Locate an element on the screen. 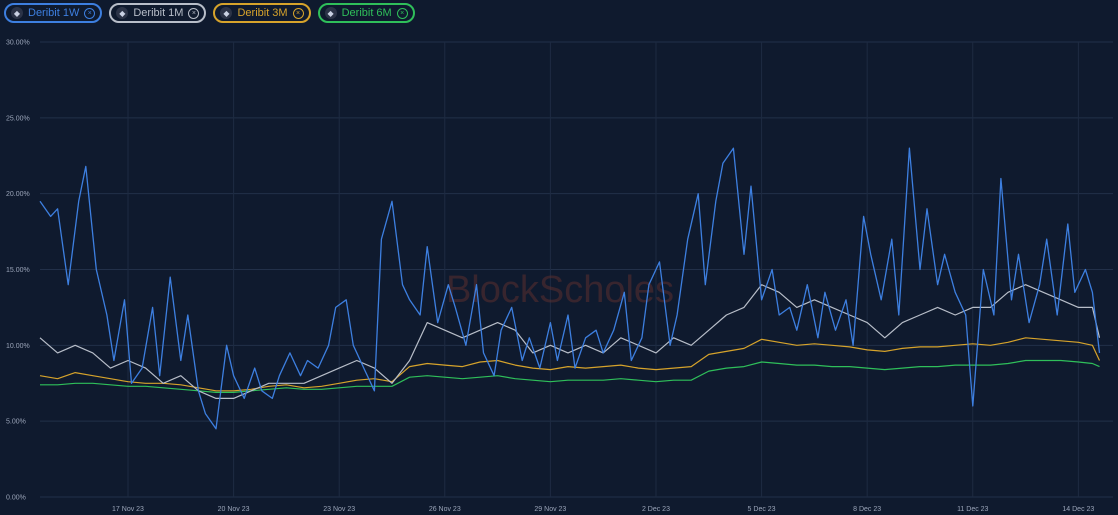 The height and width of the screenshot is (515, 1118). legend-label: Deribit 6M is located at coordinates (366, 13).